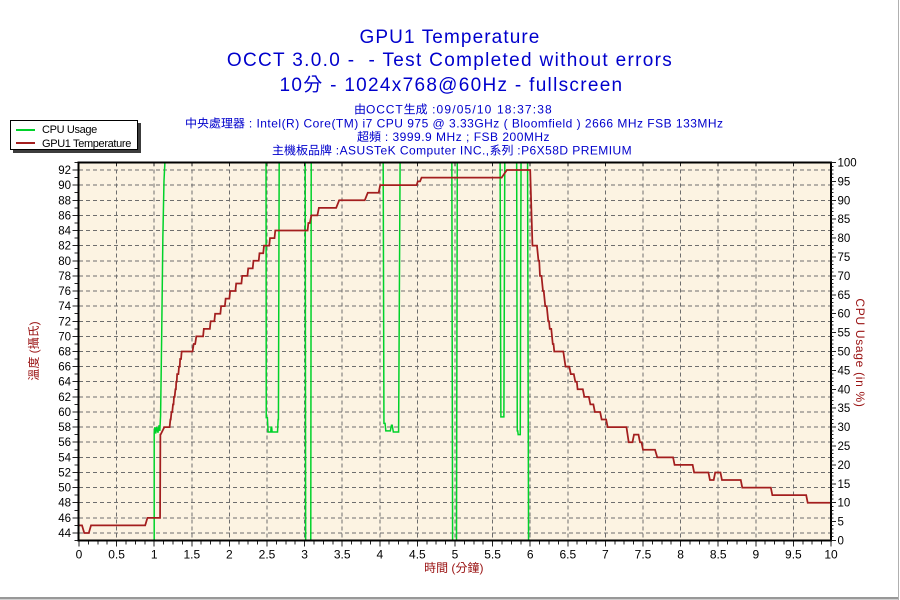 Image resolution: width=900 pixels, height=600 pixels. What do you see at coordinates (304, 555) in the screenshot?
I see `svg-text: 3` at bounding box center [304, 555].